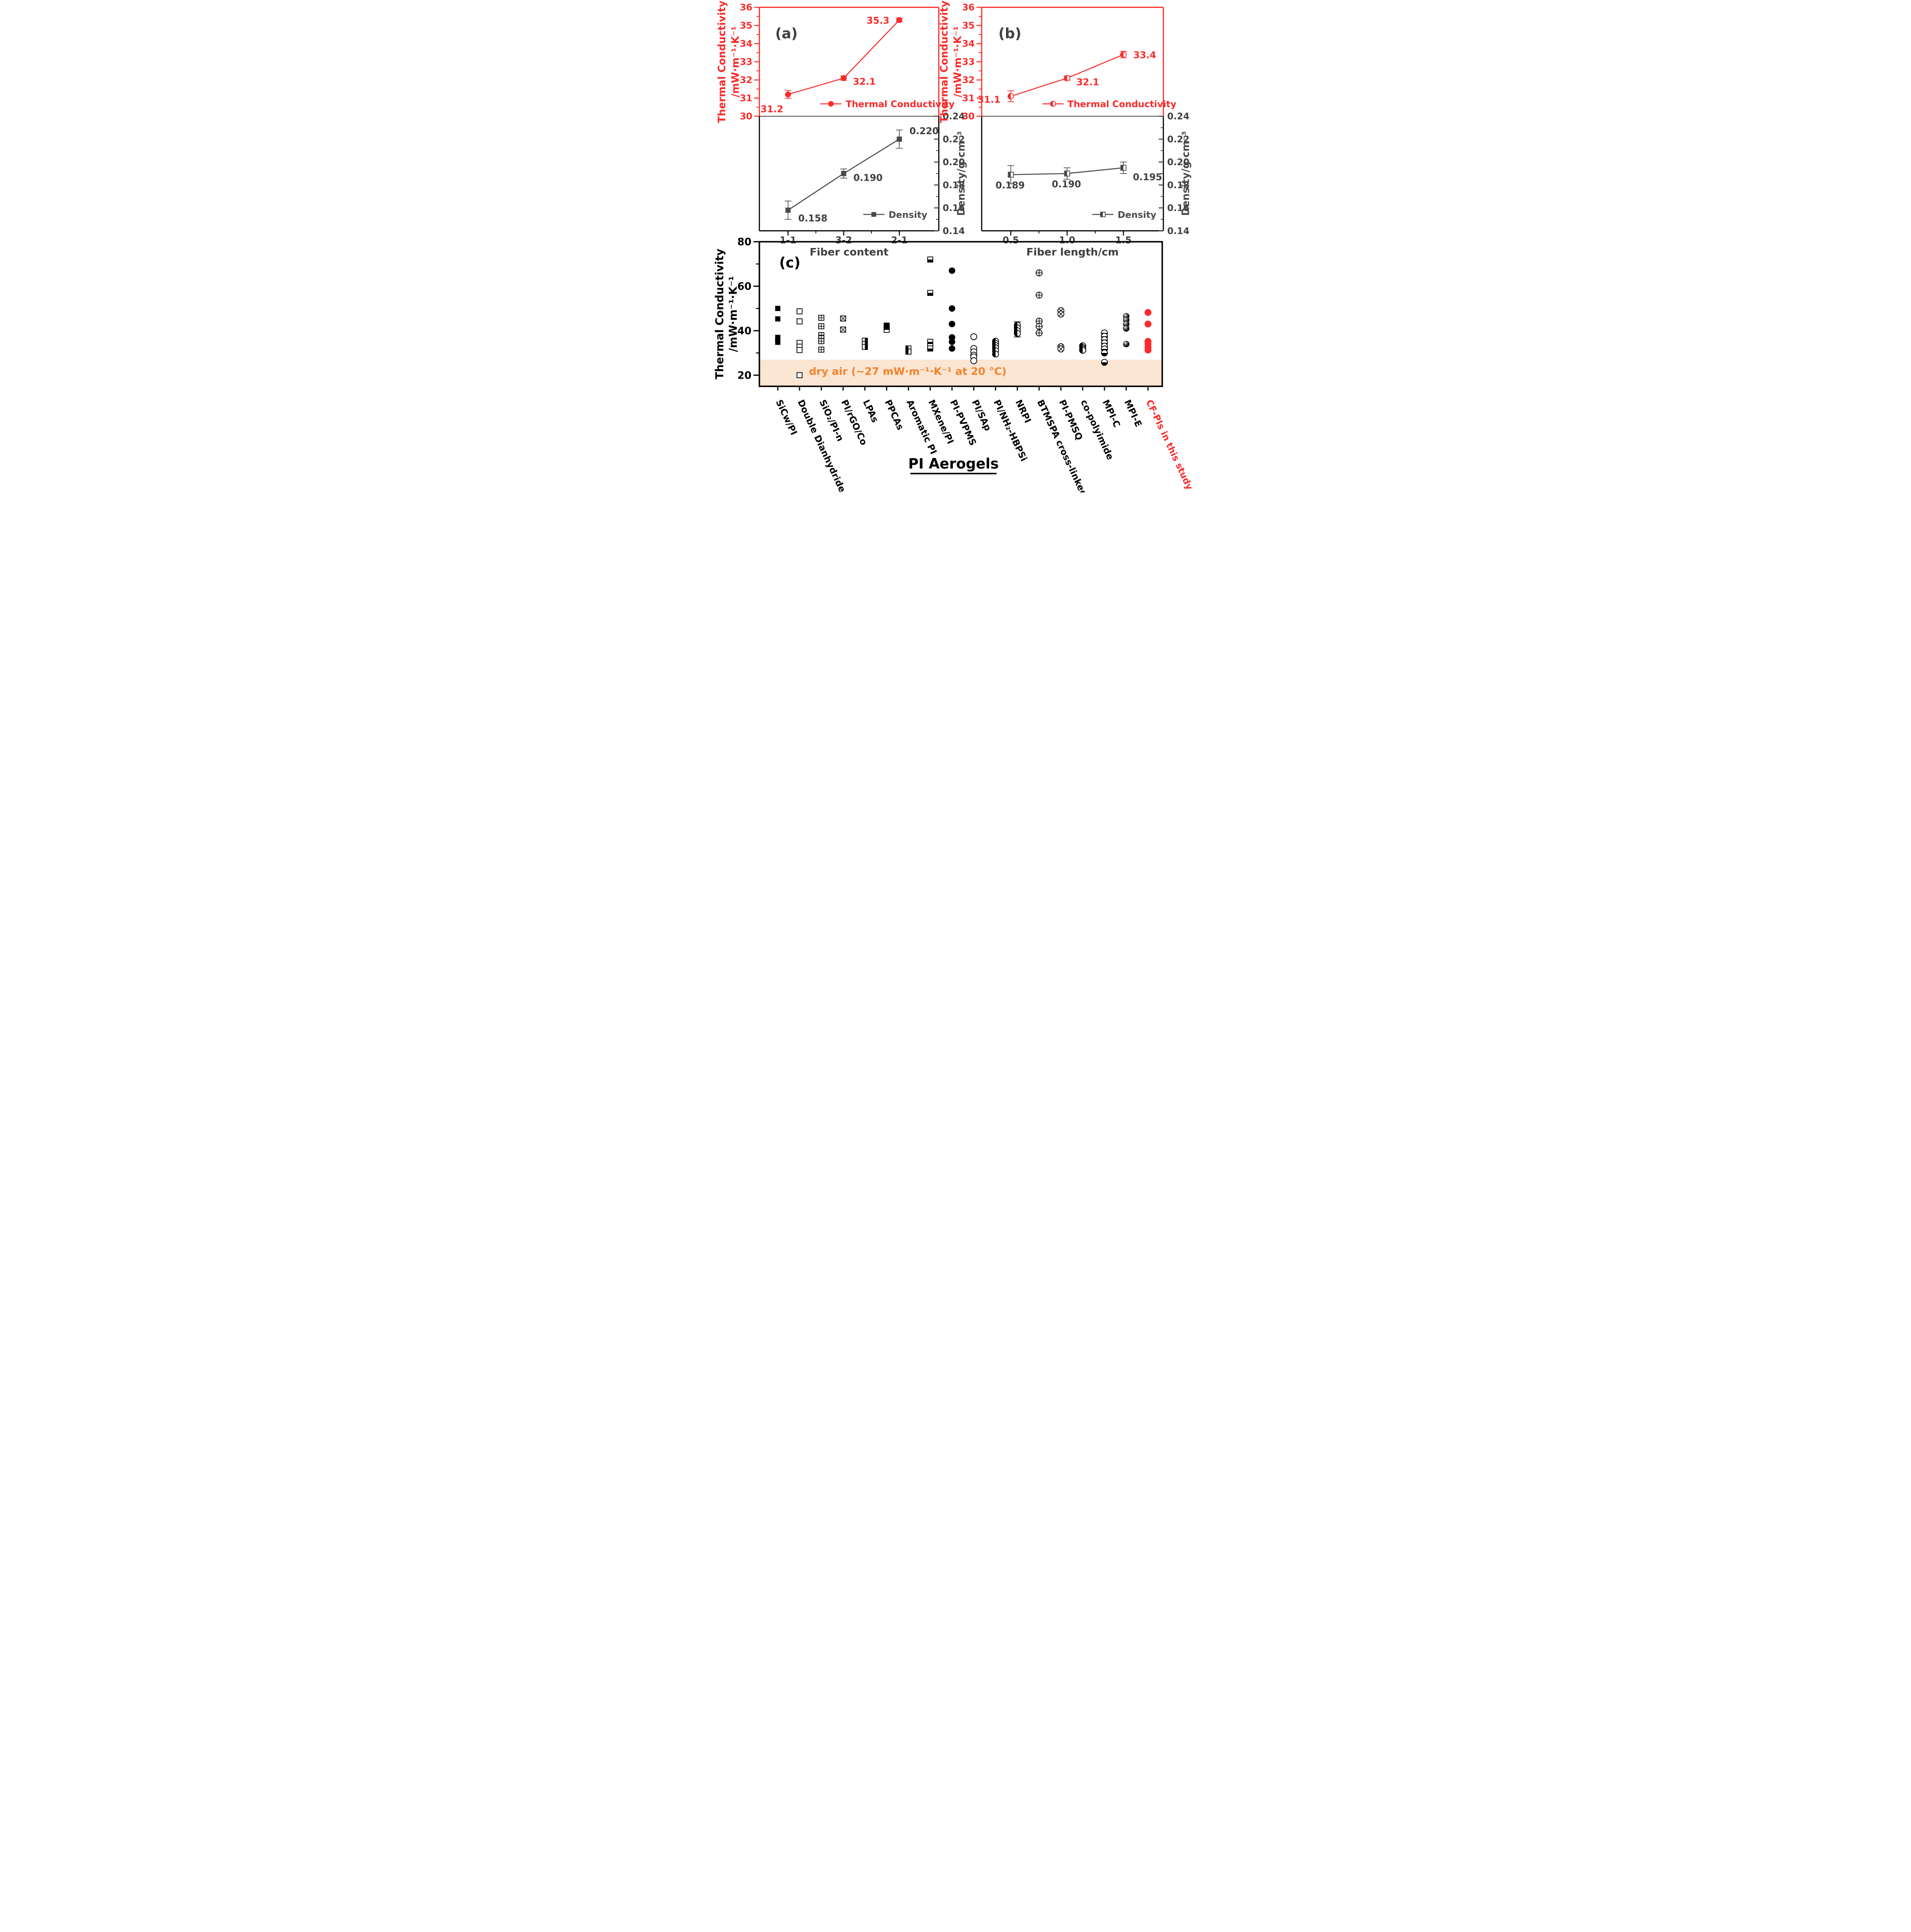  I want to click on double-dianhydride-pi-point, so click(800, 350).